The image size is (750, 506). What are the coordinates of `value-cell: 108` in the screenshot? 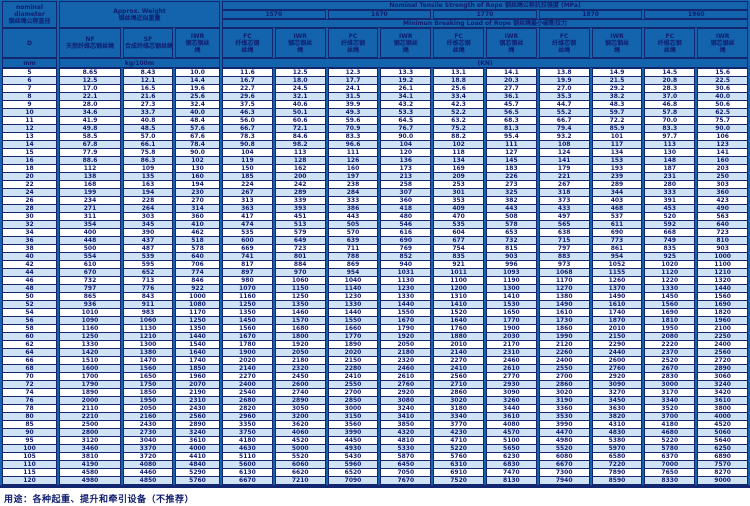 It's located at (564, 145).